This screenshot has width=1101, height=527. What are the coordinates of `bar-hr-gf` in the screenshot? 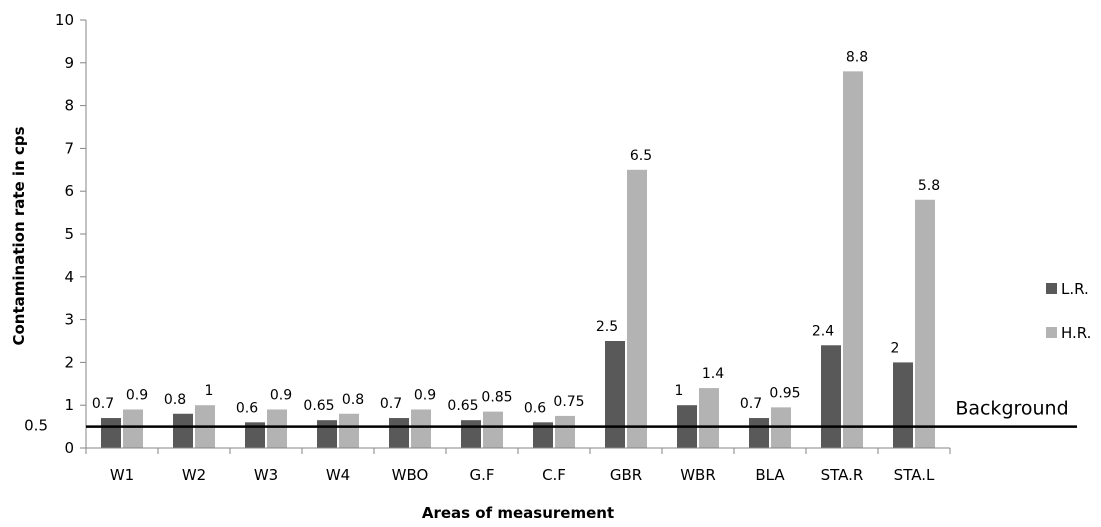 It's located at (493, 429).